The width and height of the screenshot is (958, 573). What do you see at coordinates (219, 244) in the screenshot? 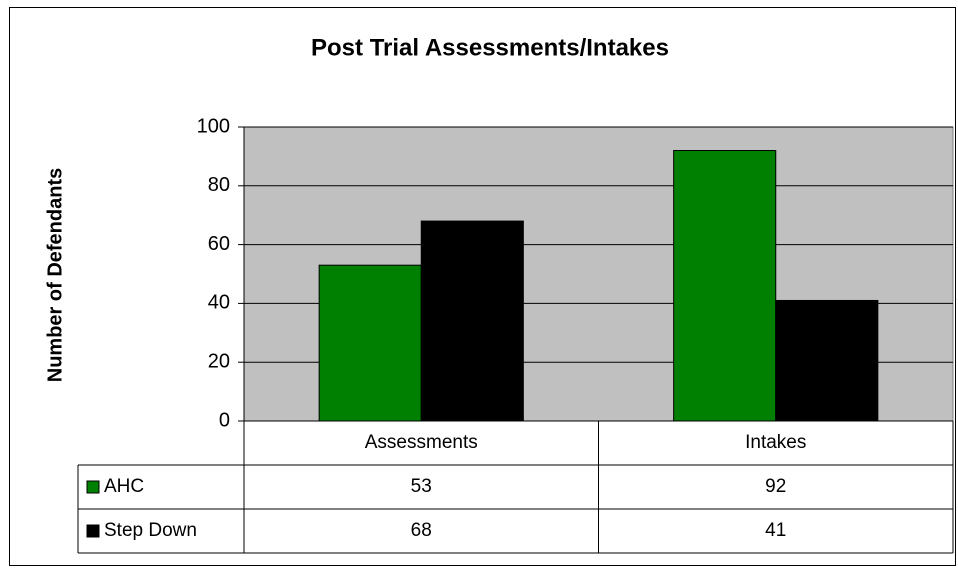
I see `y-tick-label: 60` at bounding box center [219, 244].